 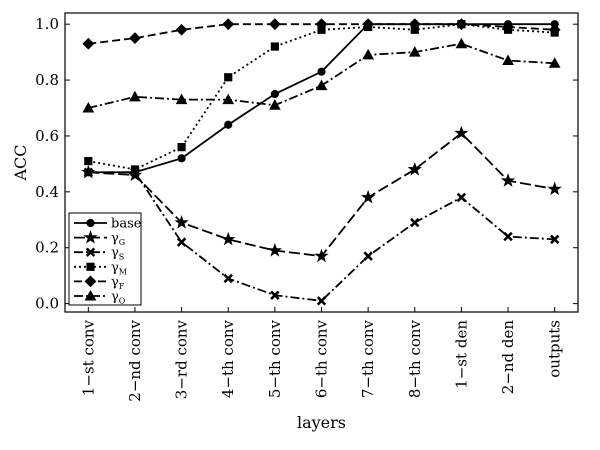 What do you see at coordinates (122, 301) in the screenshot?
I see `legend-subscript: O` at bounding box center [122, 301].